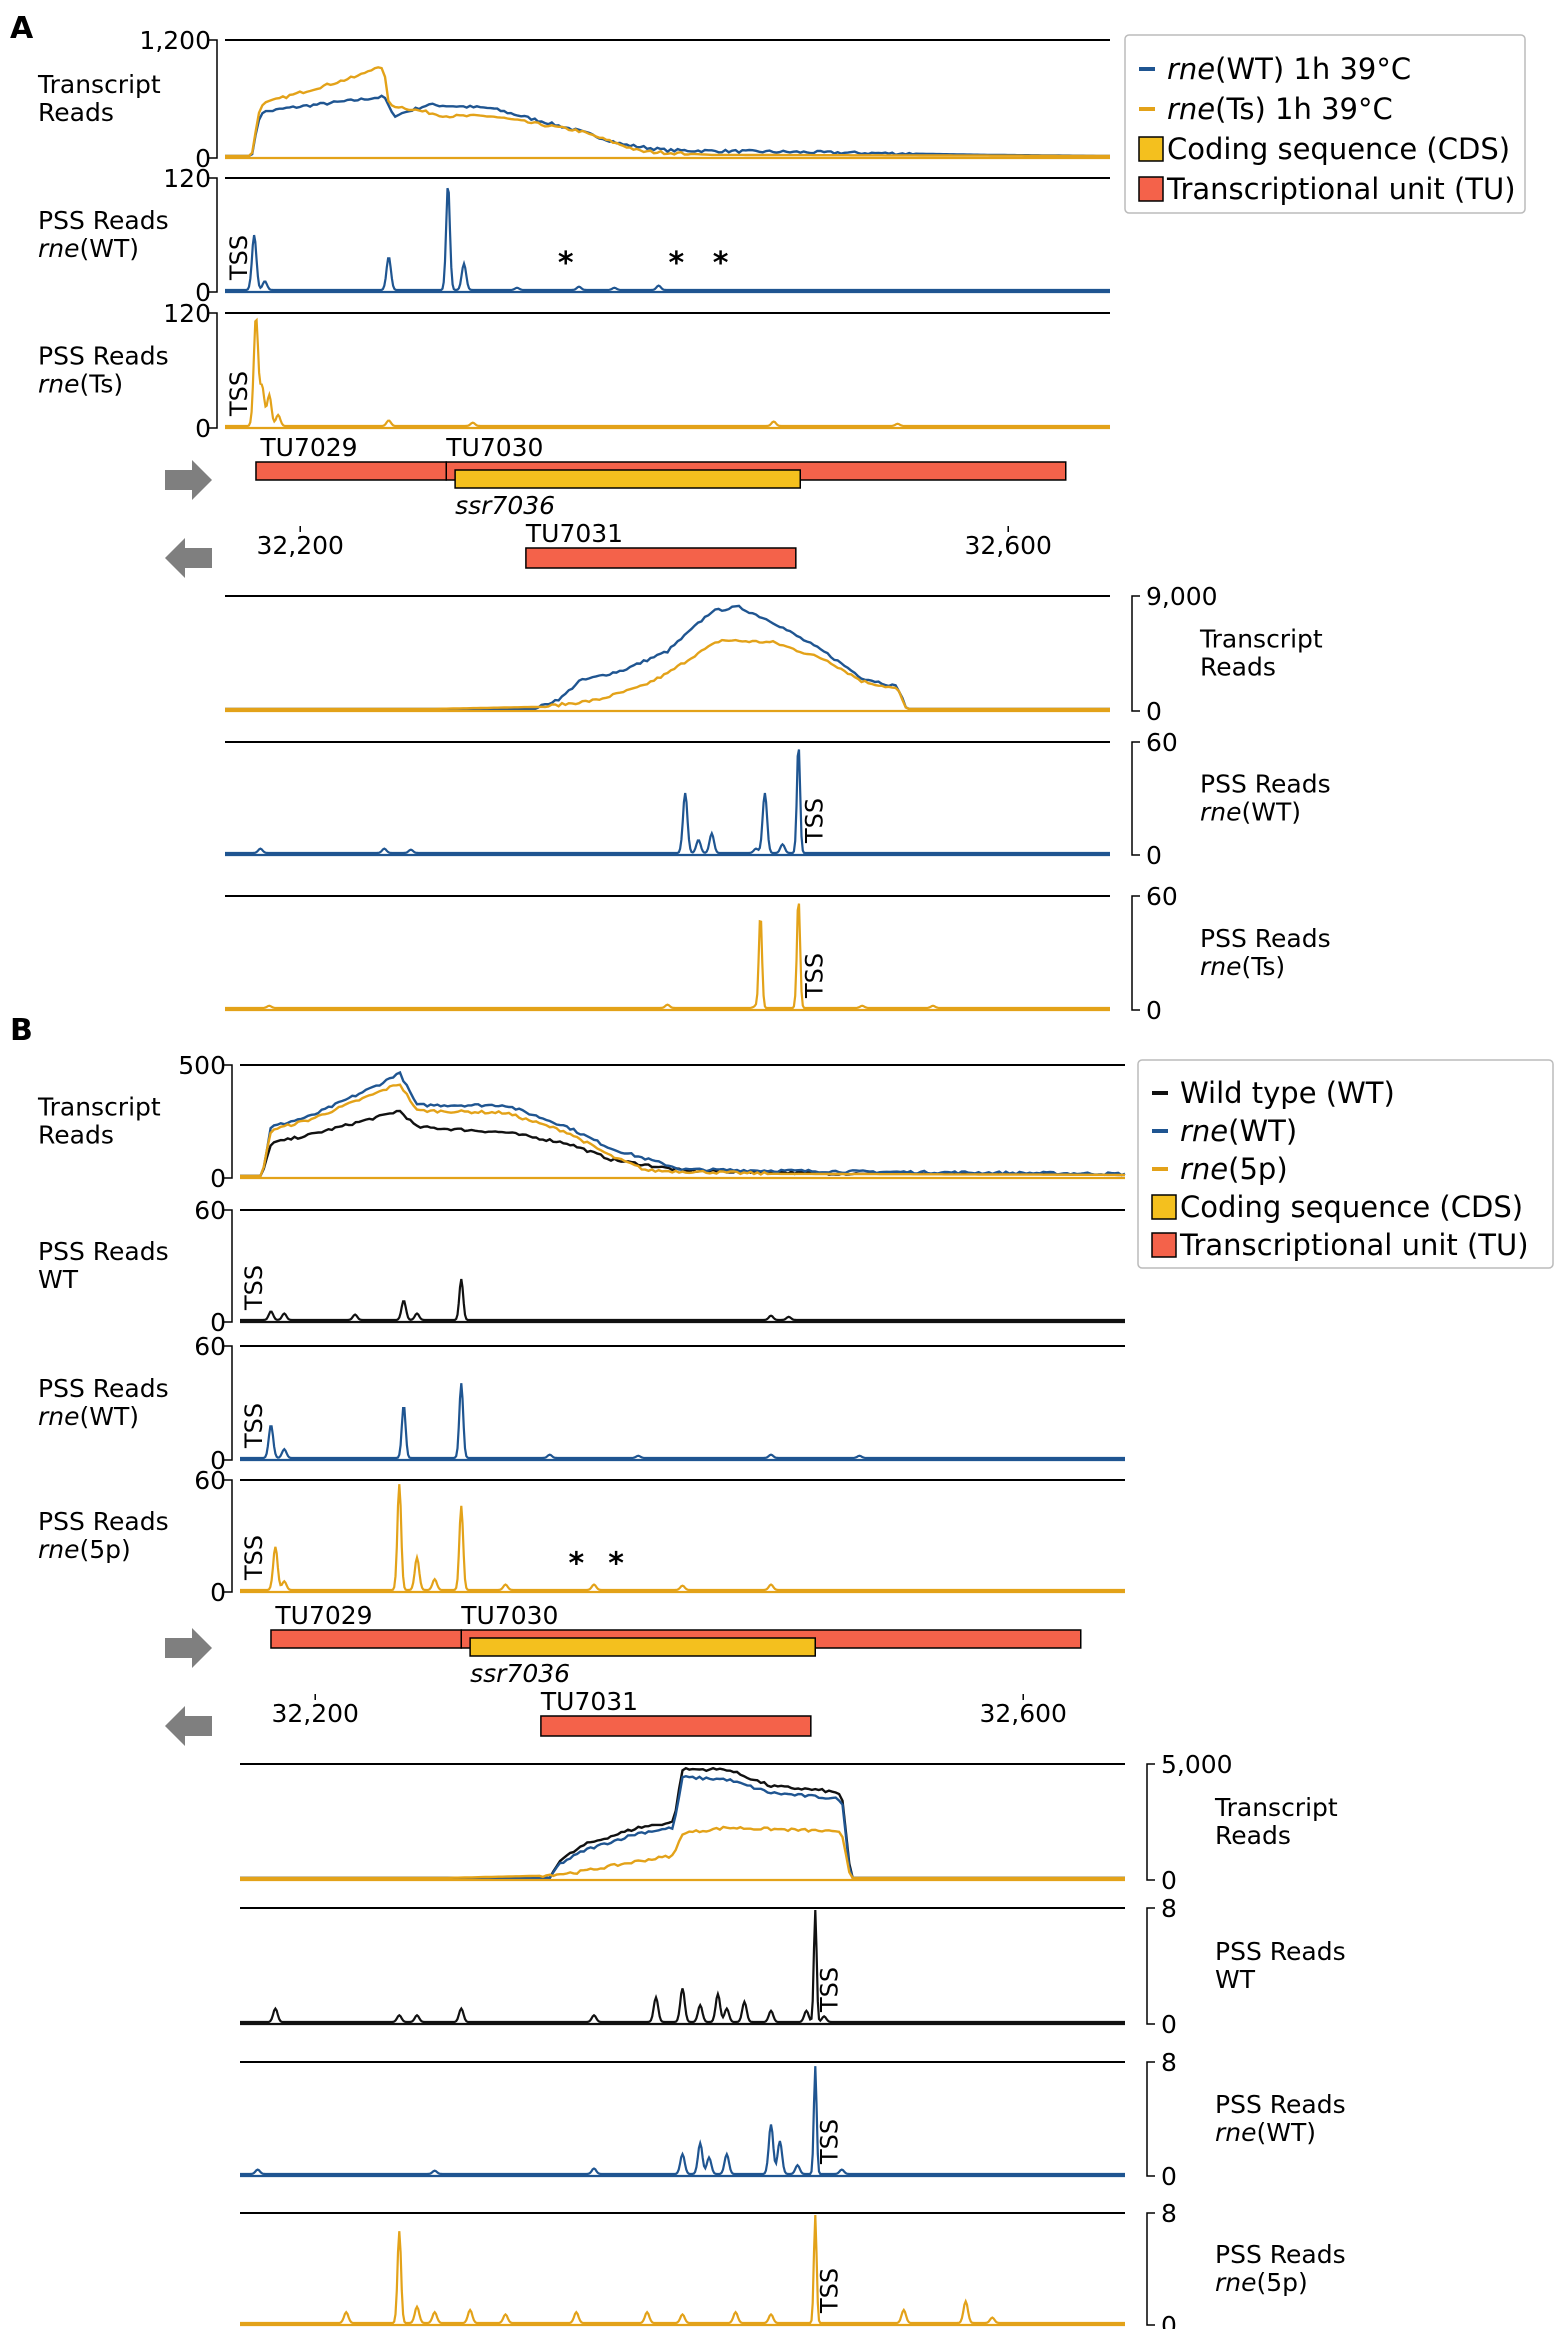  What do you see at coordinates (1242, 966) in the screenshot?
I see `track-label-line2: rne(Ts)` at bounding box center [1242, 966].